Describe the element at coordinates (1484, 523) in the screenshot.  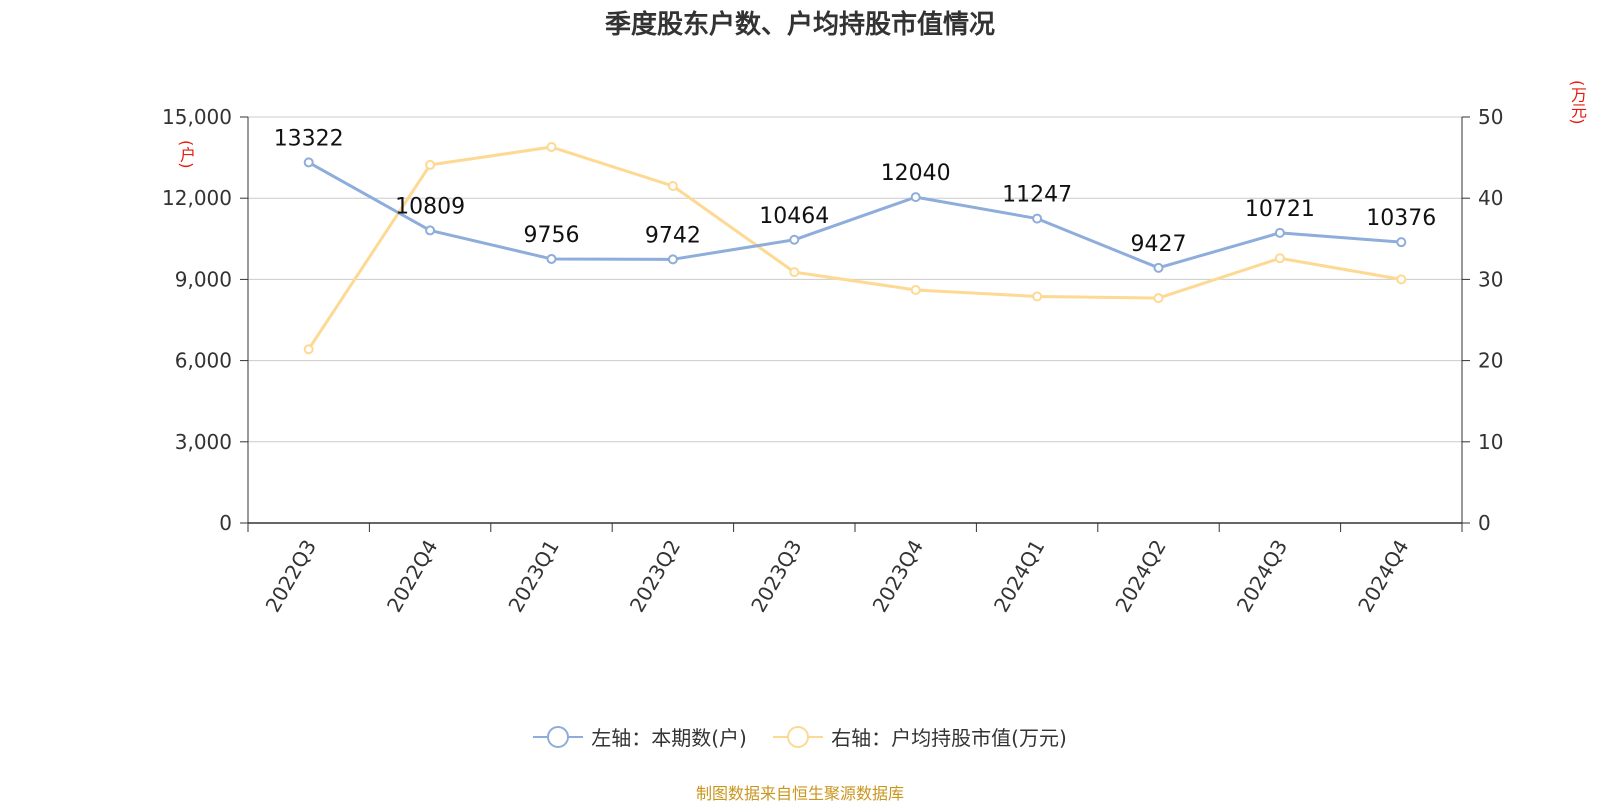
I see `y-right-tick-label: 0` at that location.